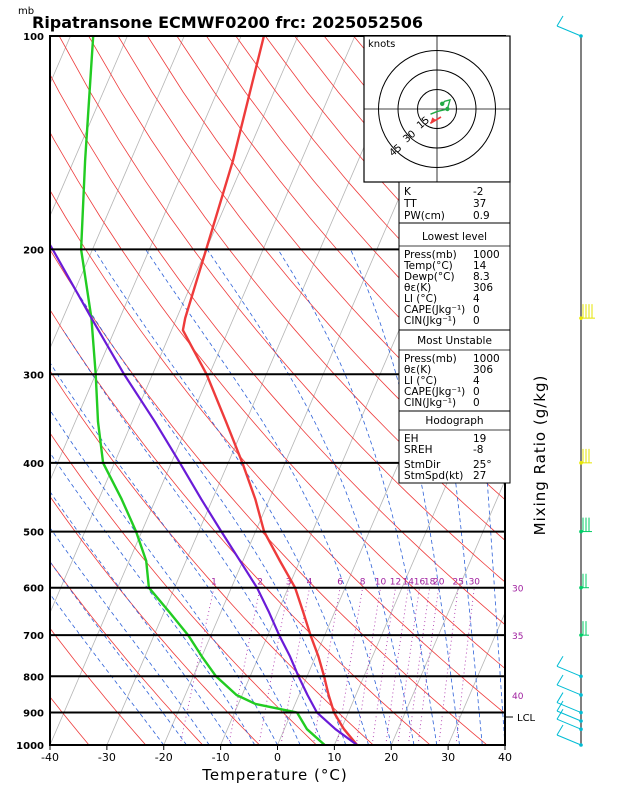 The image size is (618, 804). What do you see at coordinates (457, 583) in the screenshot?
I see `mixing-ratio-label: 25` at bounding box center [457, 583].